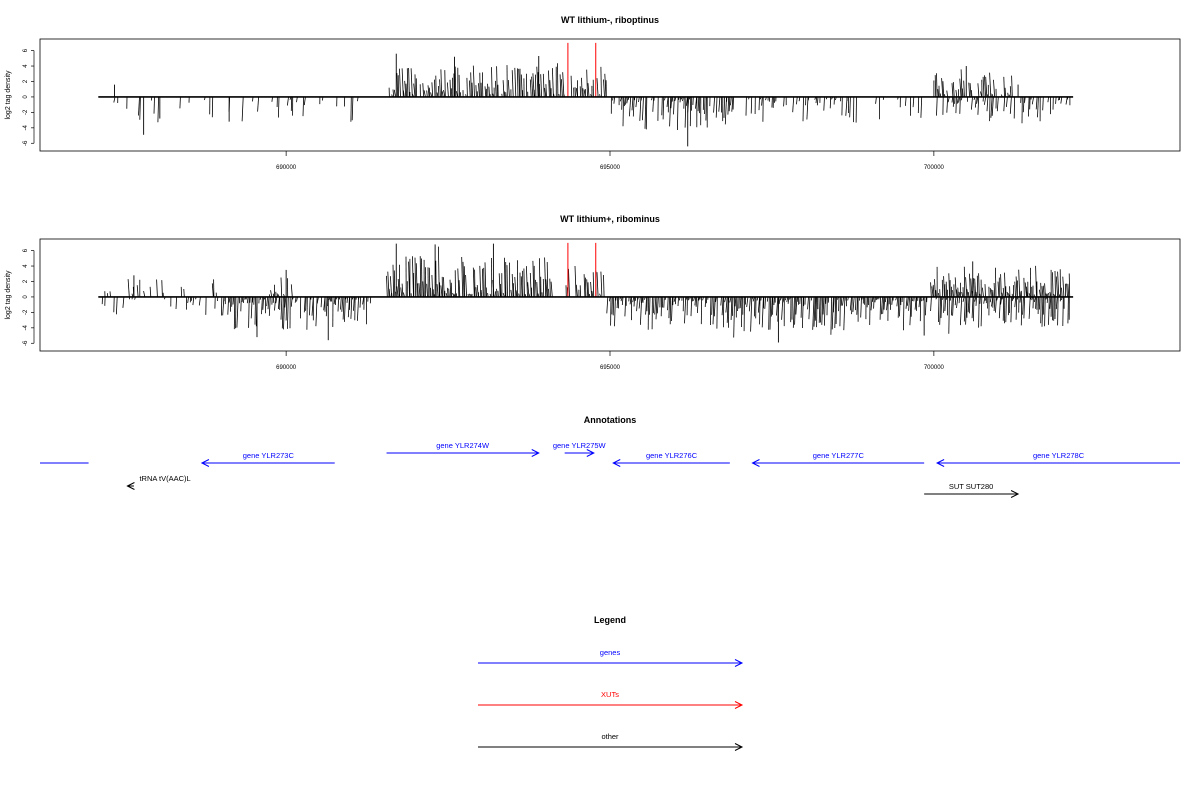 The image size is (1200, 800). Describe the element at coordinates (26, 128) in the screenshot. I see `y-tick-label: -4` at that location.